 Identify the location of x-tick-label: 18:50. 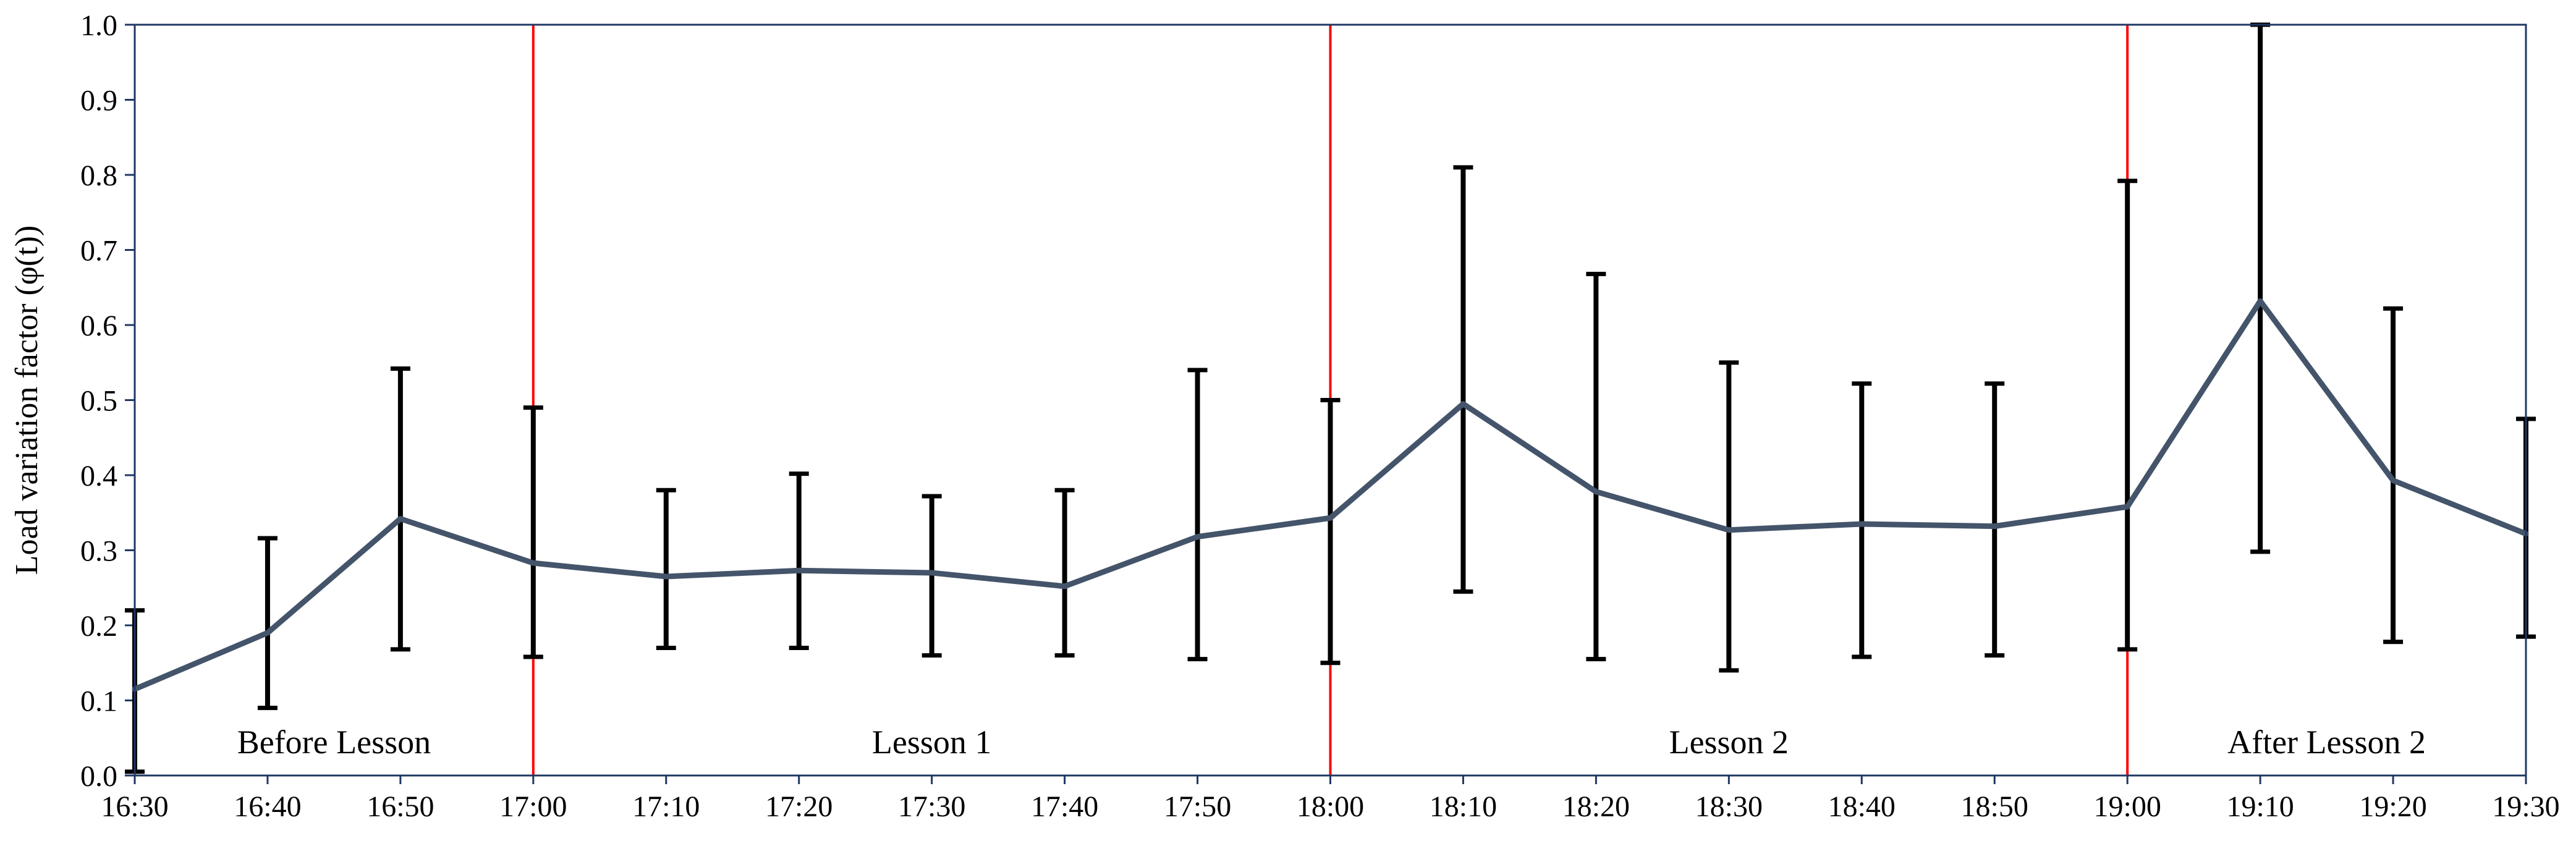
(1994, 806).